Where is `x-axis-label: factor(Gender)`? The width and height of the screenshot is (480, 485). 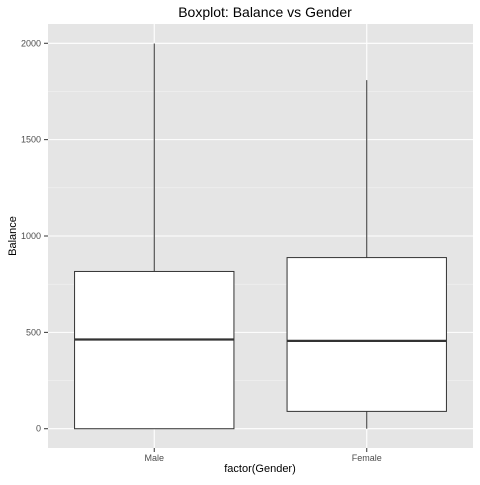 x-axis-label: factor(Gender) is located at coordinates (260, 469).